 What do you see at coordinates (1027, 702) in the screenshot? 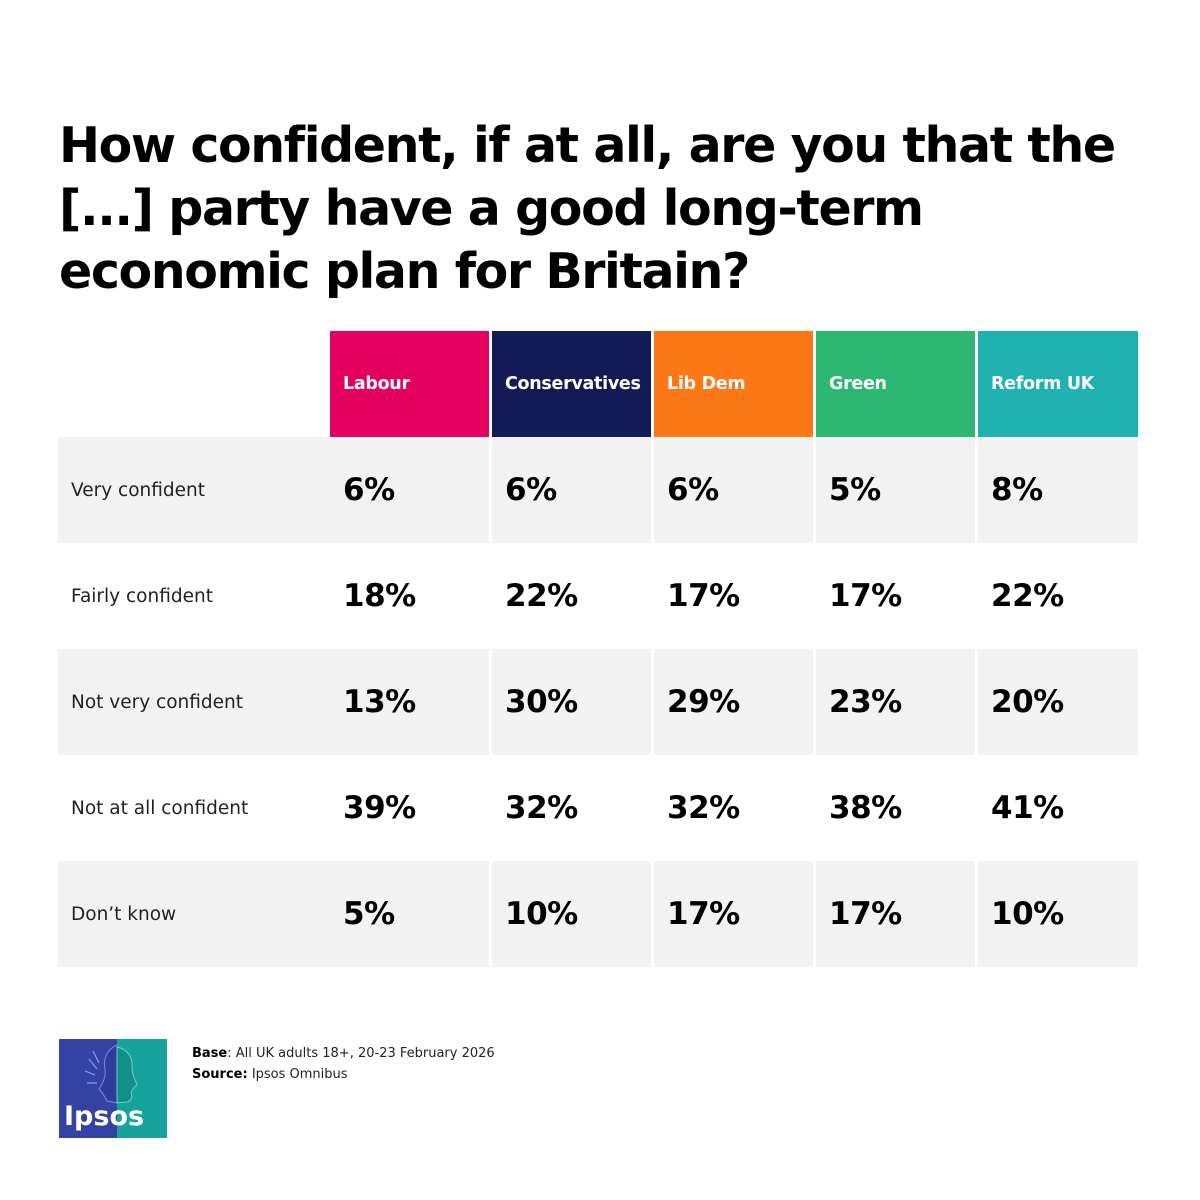
I see `table-cell: 20%` at bounding box center [1027, 702].